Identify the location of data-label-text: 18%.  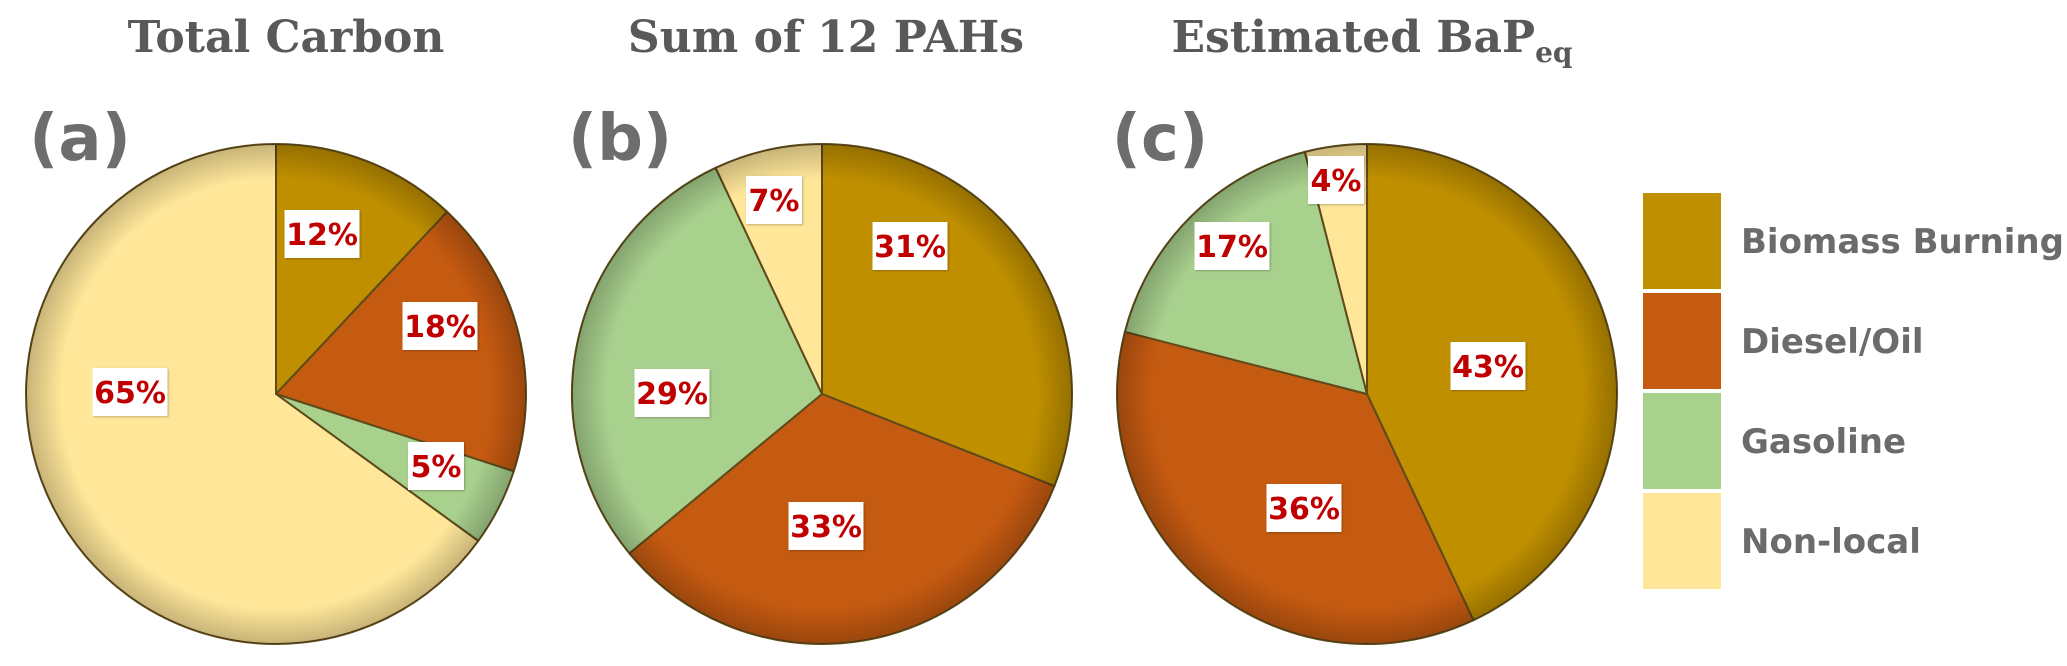
(440, 327).